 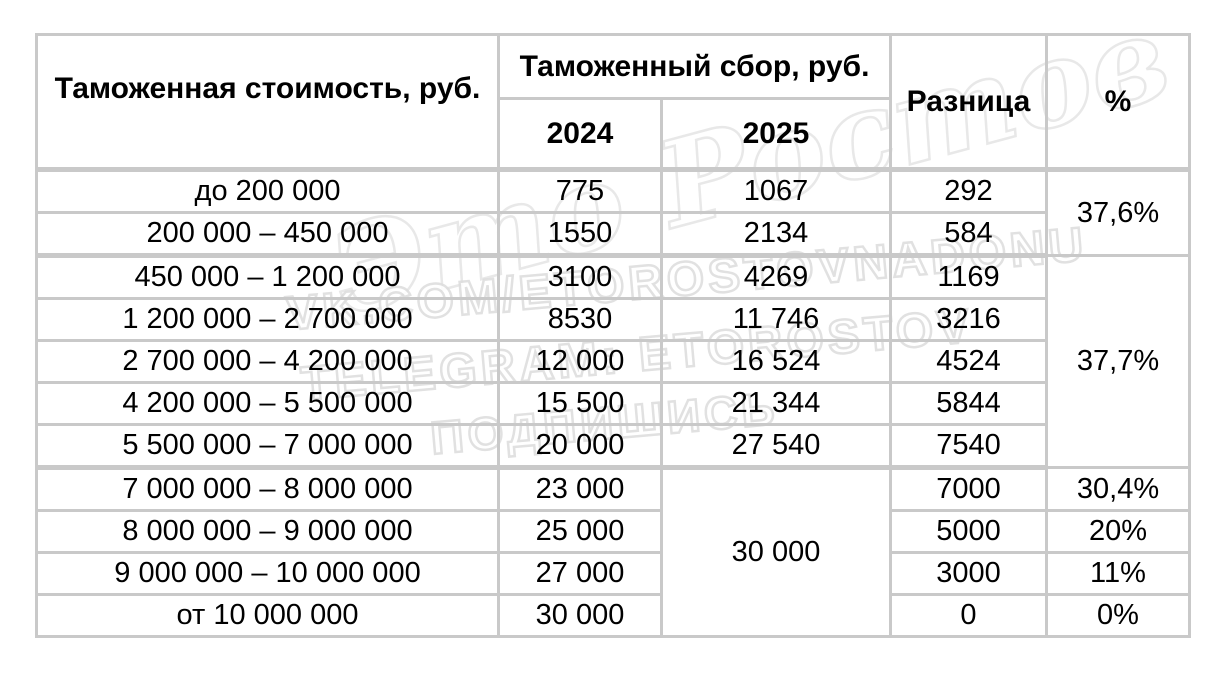 I want to click on table-row: 5 500 000 – 7 000 000 20 000 27 540 7540, so click(x=612, y=446).